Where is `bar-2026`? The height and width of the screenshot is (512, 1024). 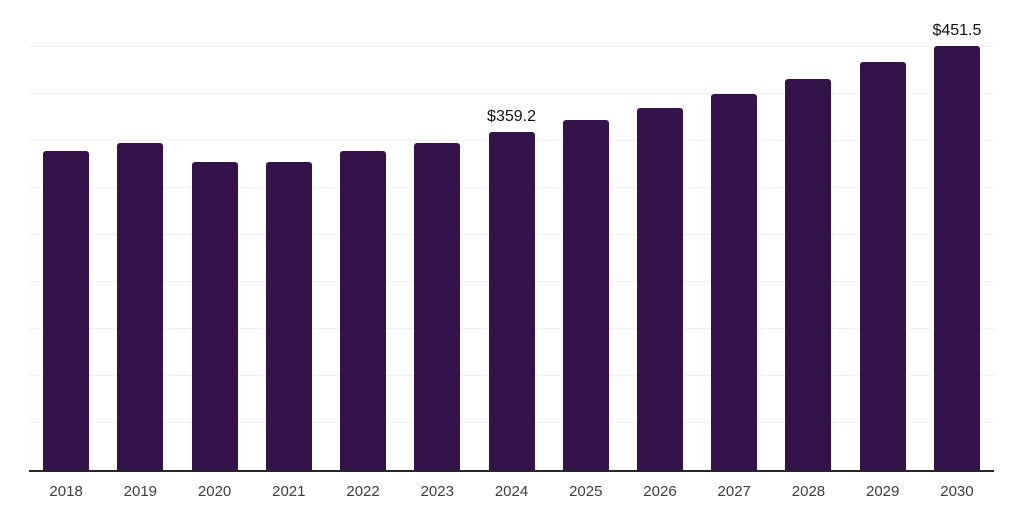
bar-2026 is located at coordinates (659, 289).